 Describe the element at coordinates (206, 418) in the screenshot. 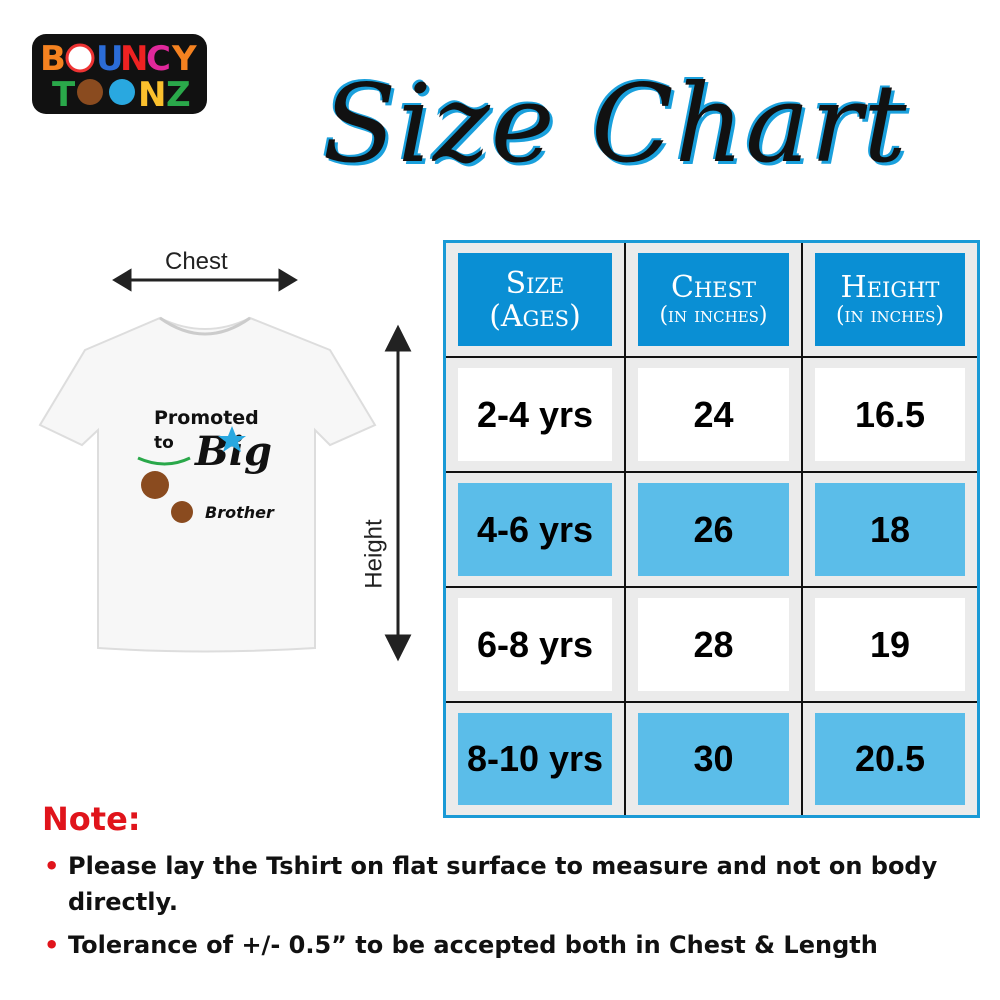

I see `print-line1: Promoted` at that location.